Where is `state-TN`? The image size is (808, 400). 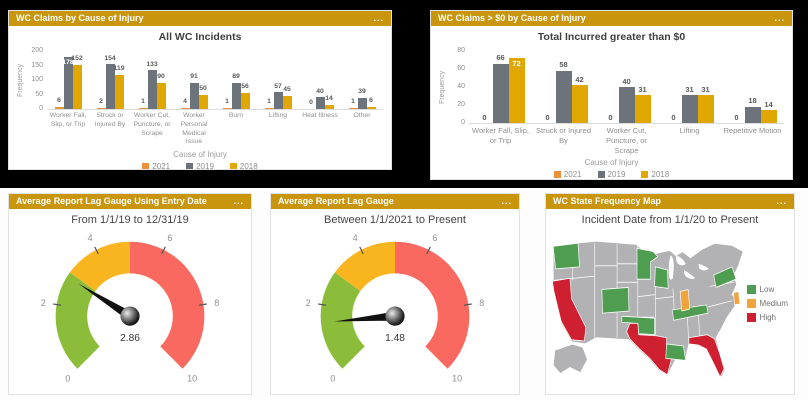
state-TN is located at coordinates (690, 312).